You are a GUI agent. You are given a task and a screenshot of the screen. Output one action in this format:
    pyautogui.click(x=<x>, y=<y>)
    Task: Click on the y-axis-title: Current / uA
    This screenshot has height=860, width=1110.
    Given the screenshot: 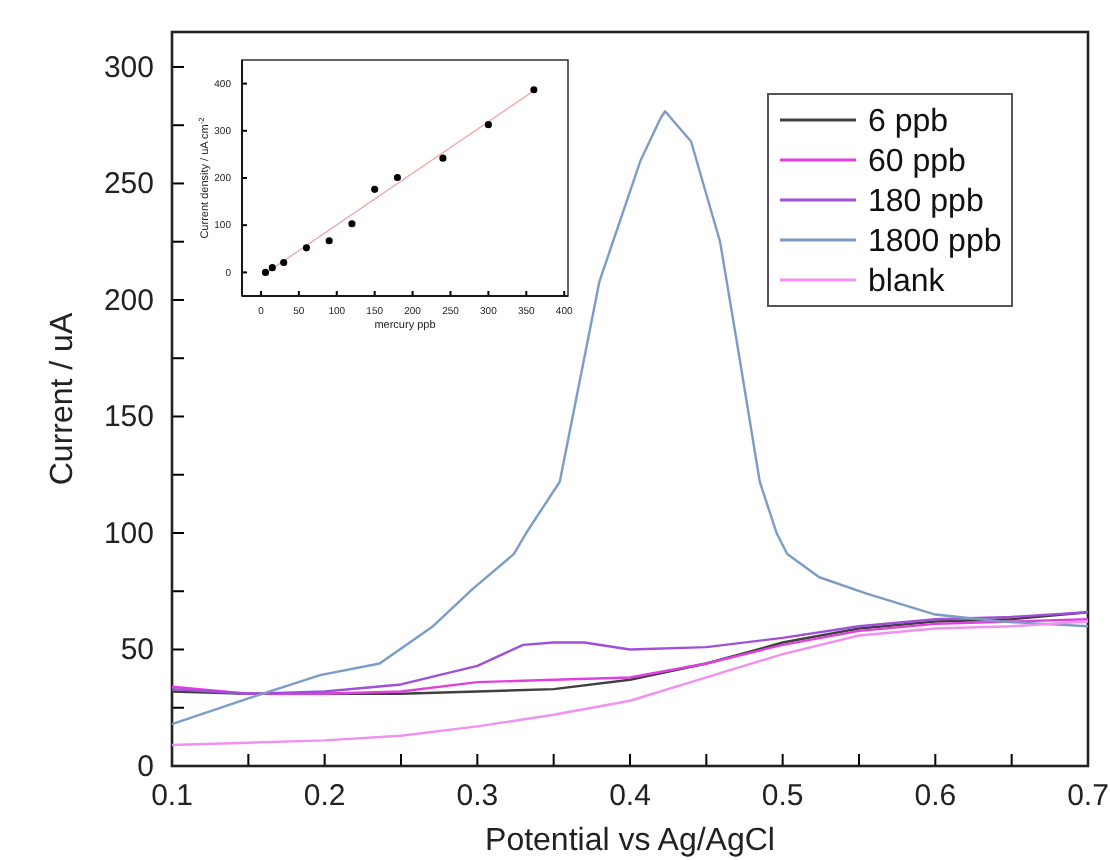 What is the action you would take?
    pyautogui.click(x=63, y=399)
    